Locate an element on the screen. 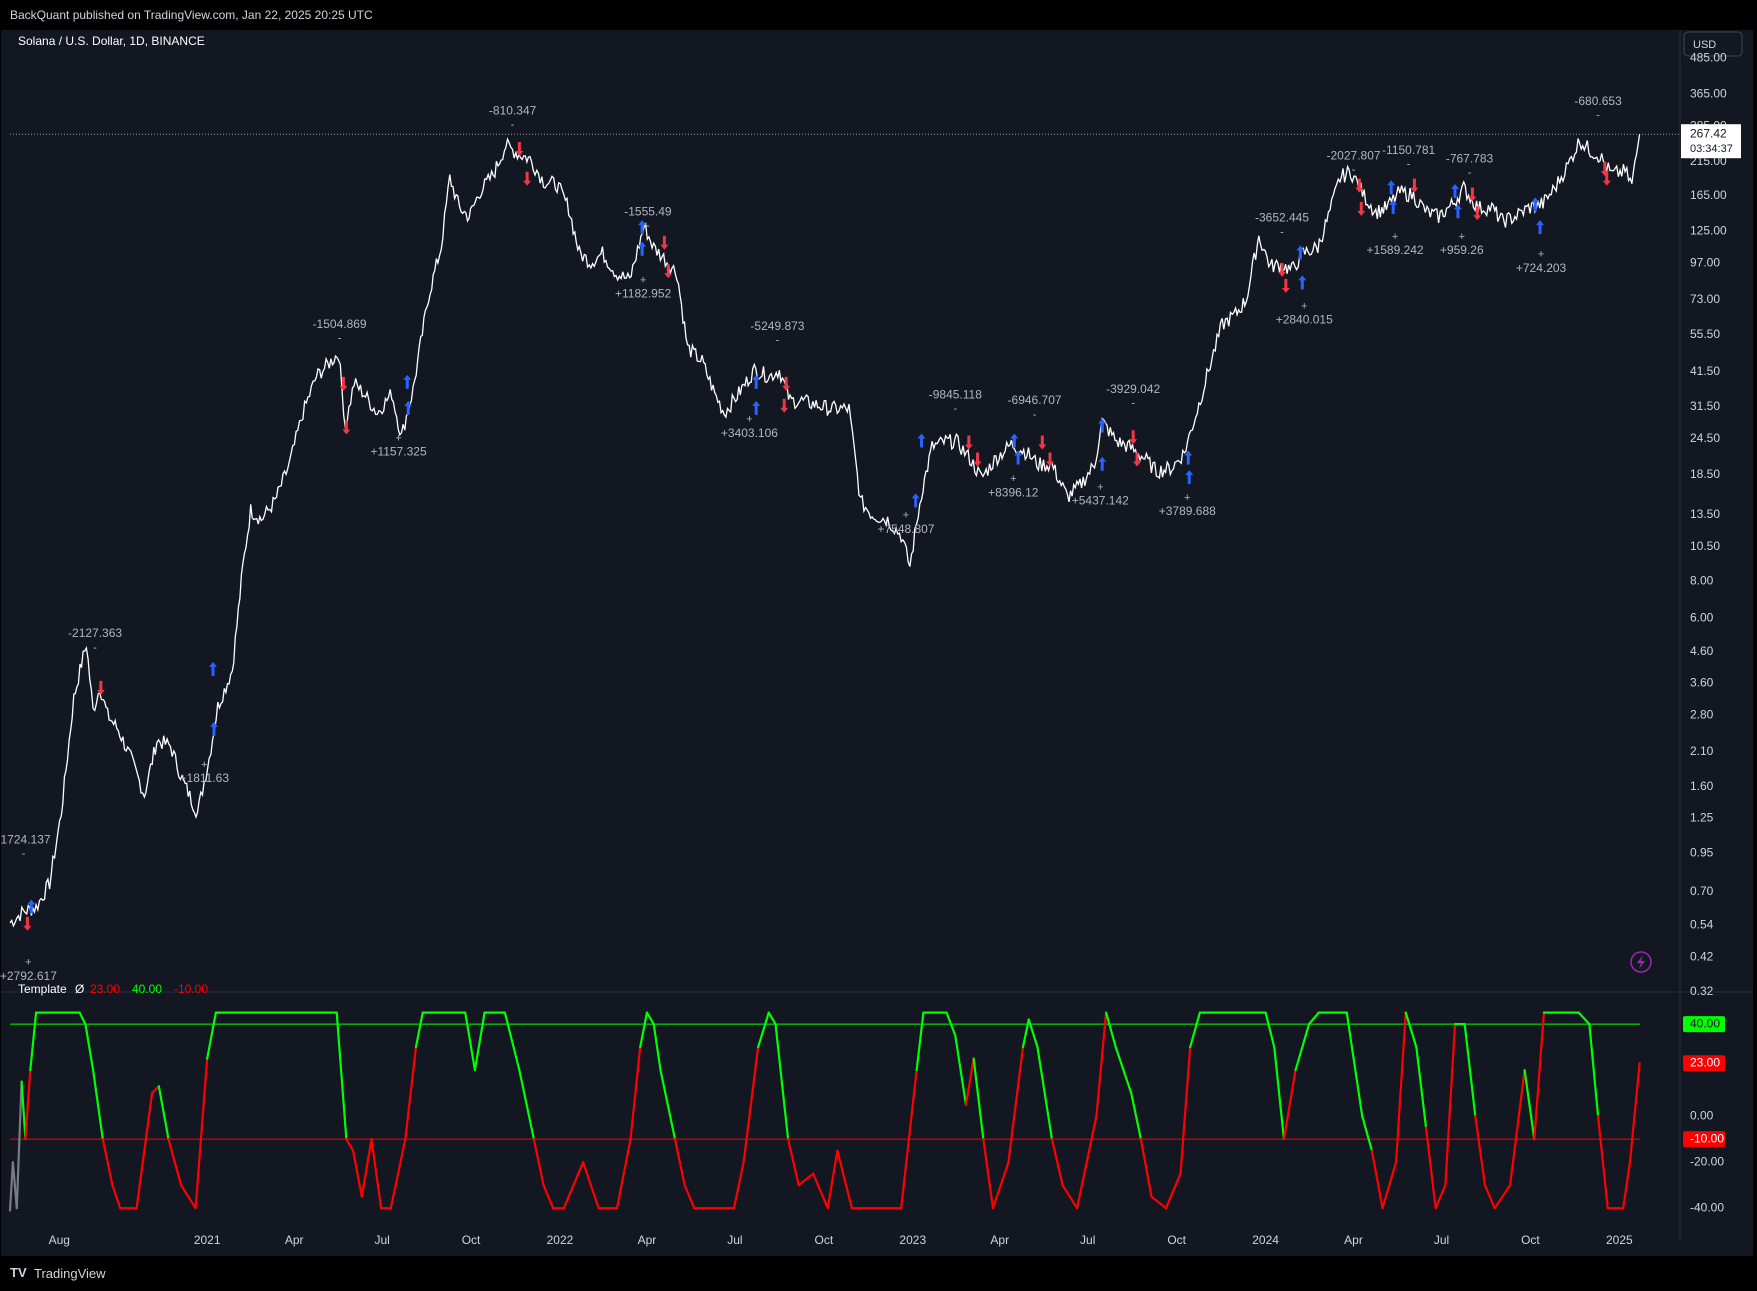 This screenshot has width=1757, height=1291. price-axis-tick: 97.00 is located at coordinates (1705, 263).